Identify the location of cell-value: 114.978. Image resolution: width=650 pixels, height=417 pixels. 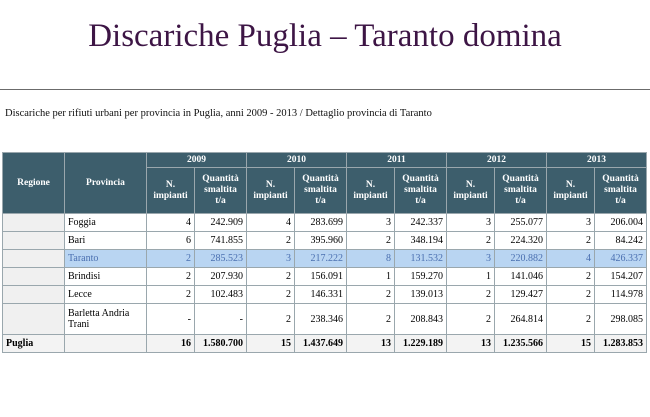
(621, 294).